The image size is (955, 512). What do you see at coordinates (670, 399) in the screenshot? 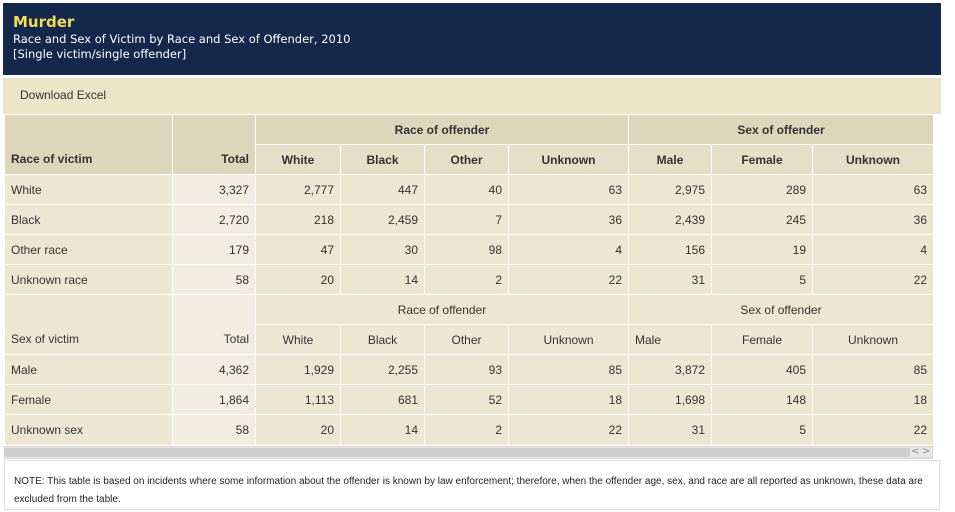
I see `cell-male: 1,698` at bounding box center [670, 399].